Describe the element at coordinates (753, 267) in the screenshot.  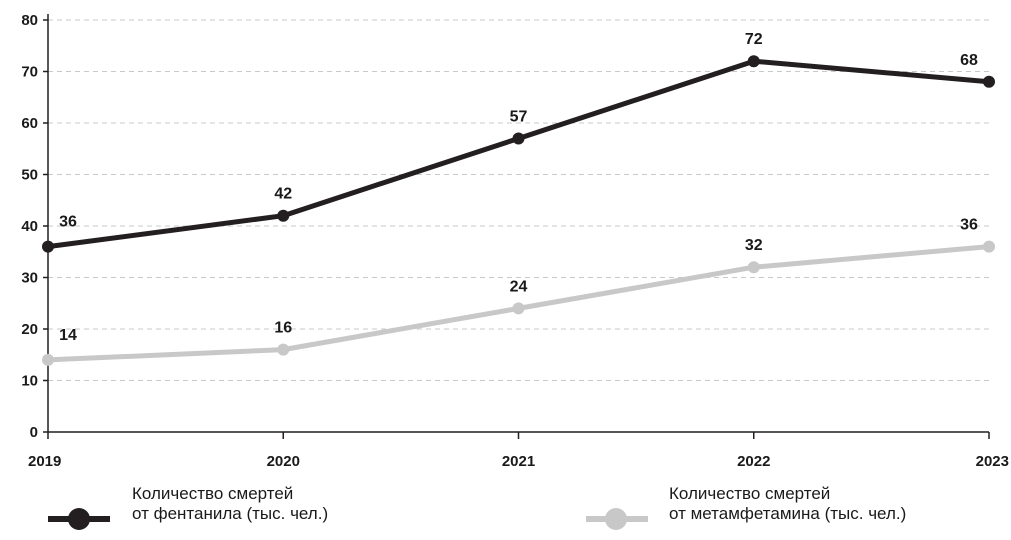
I see `data-point-meth-2022` at that location.